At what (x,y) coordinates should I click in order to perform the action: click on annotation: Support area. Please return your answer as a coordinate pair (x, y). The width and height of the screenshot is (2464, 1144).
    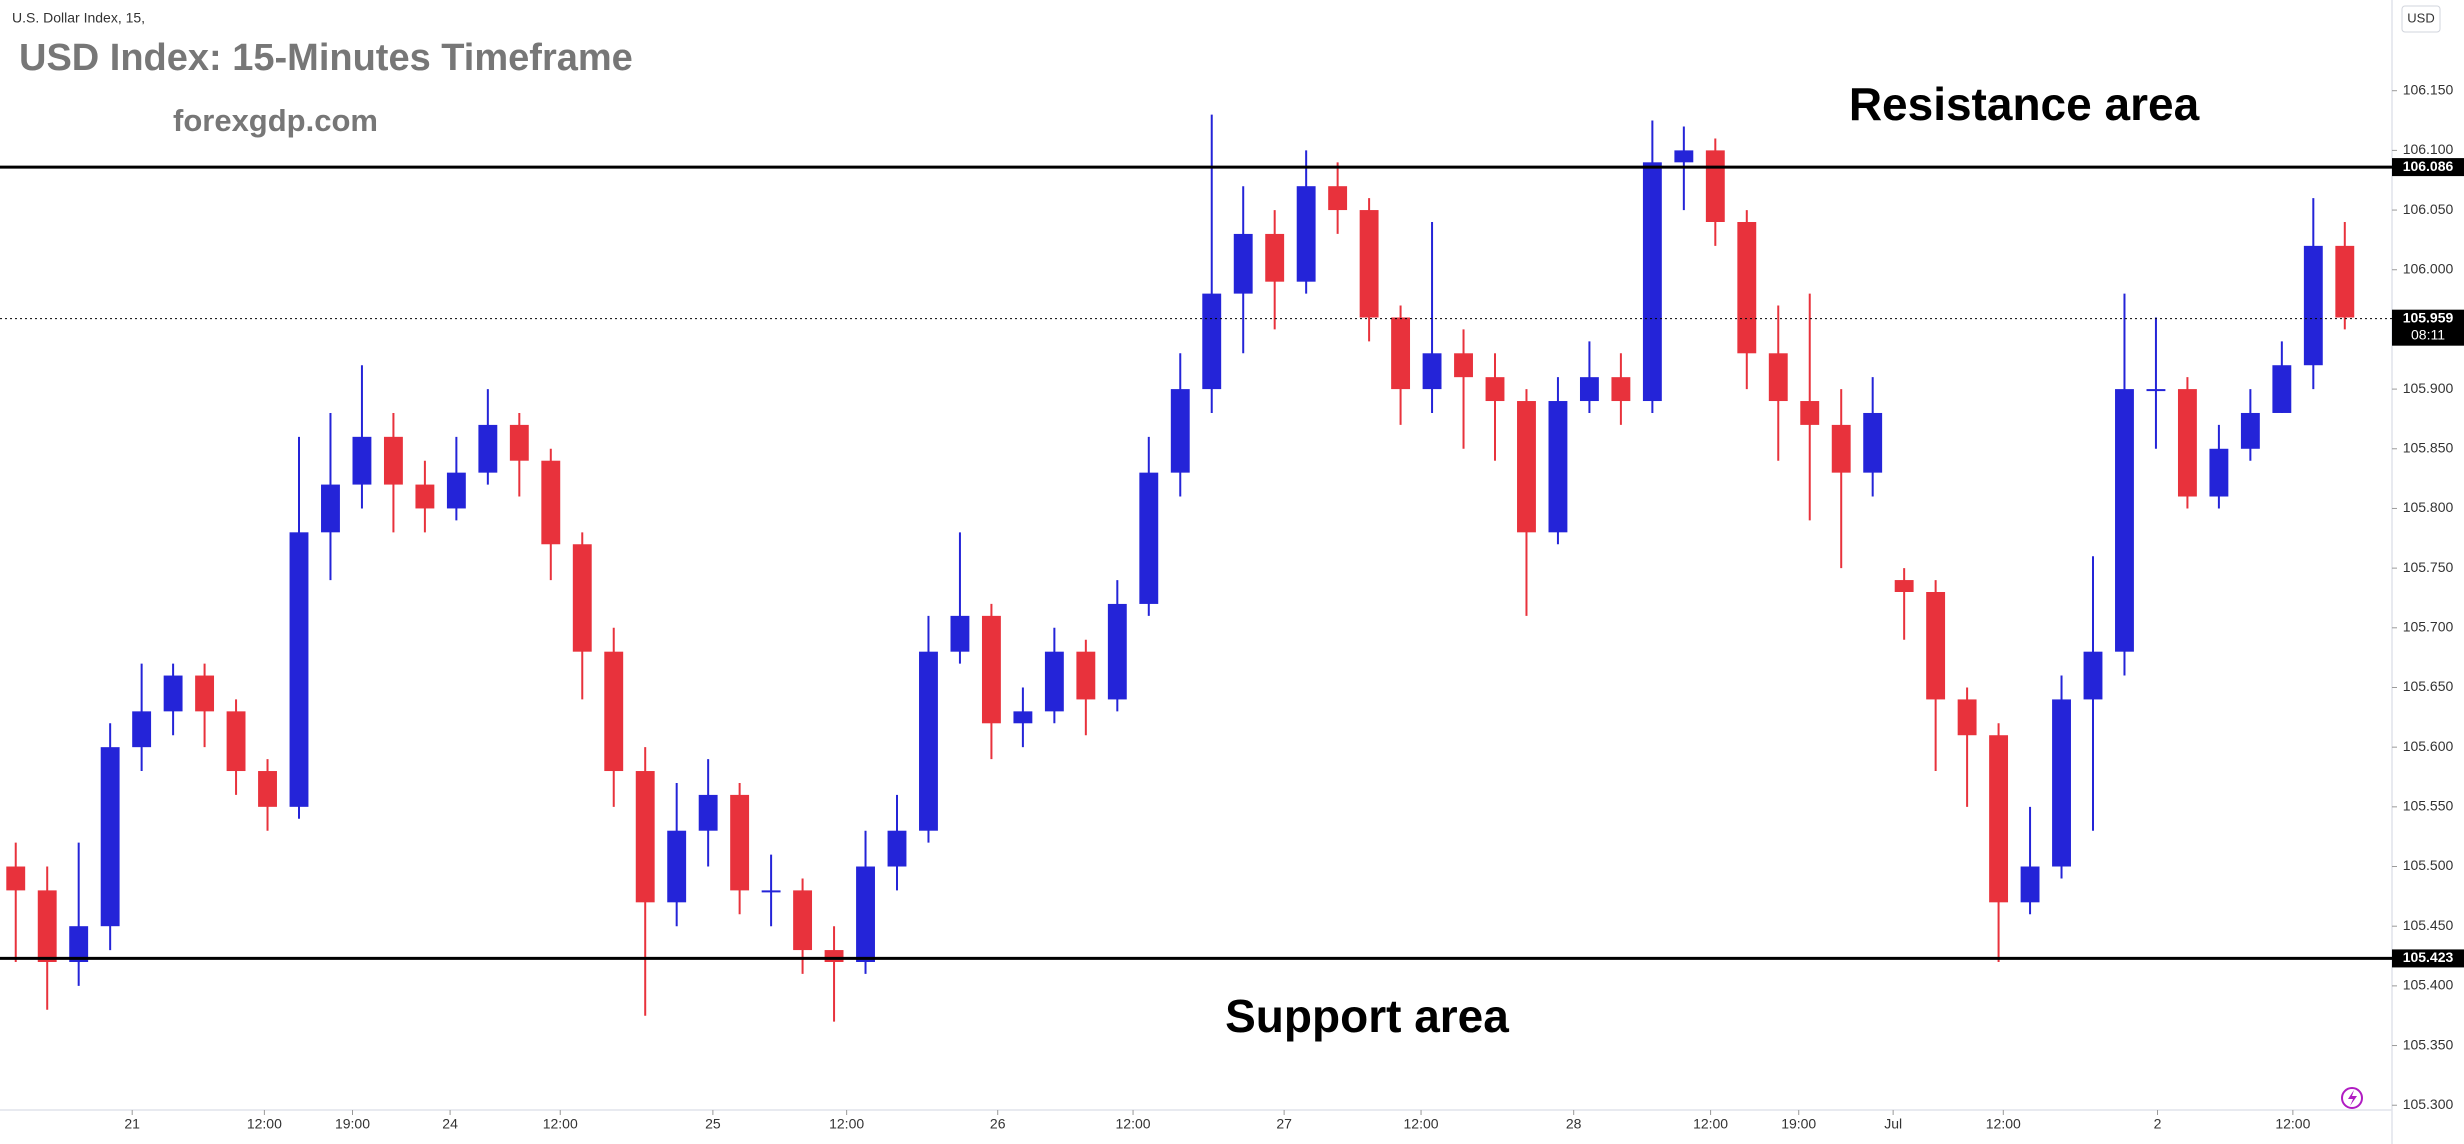
    Looking at the image, I should click on (1367, 1016).